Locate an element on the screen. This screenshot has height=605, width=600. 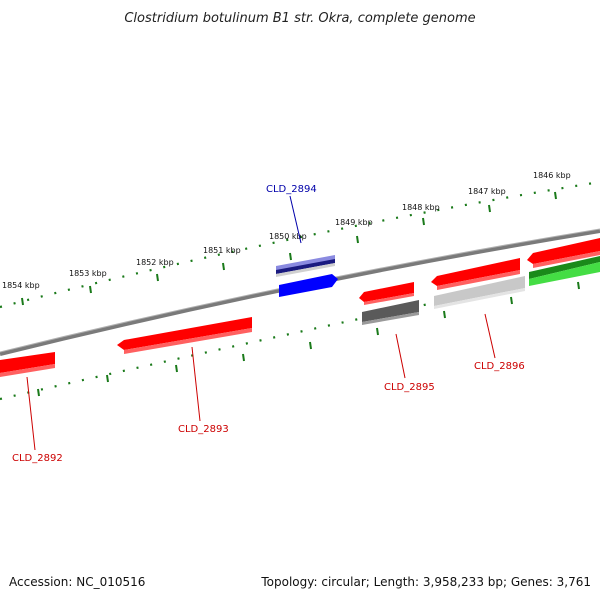
gene-label-CLD_2896: CLD_2896 is located at coordinates (499, 366).